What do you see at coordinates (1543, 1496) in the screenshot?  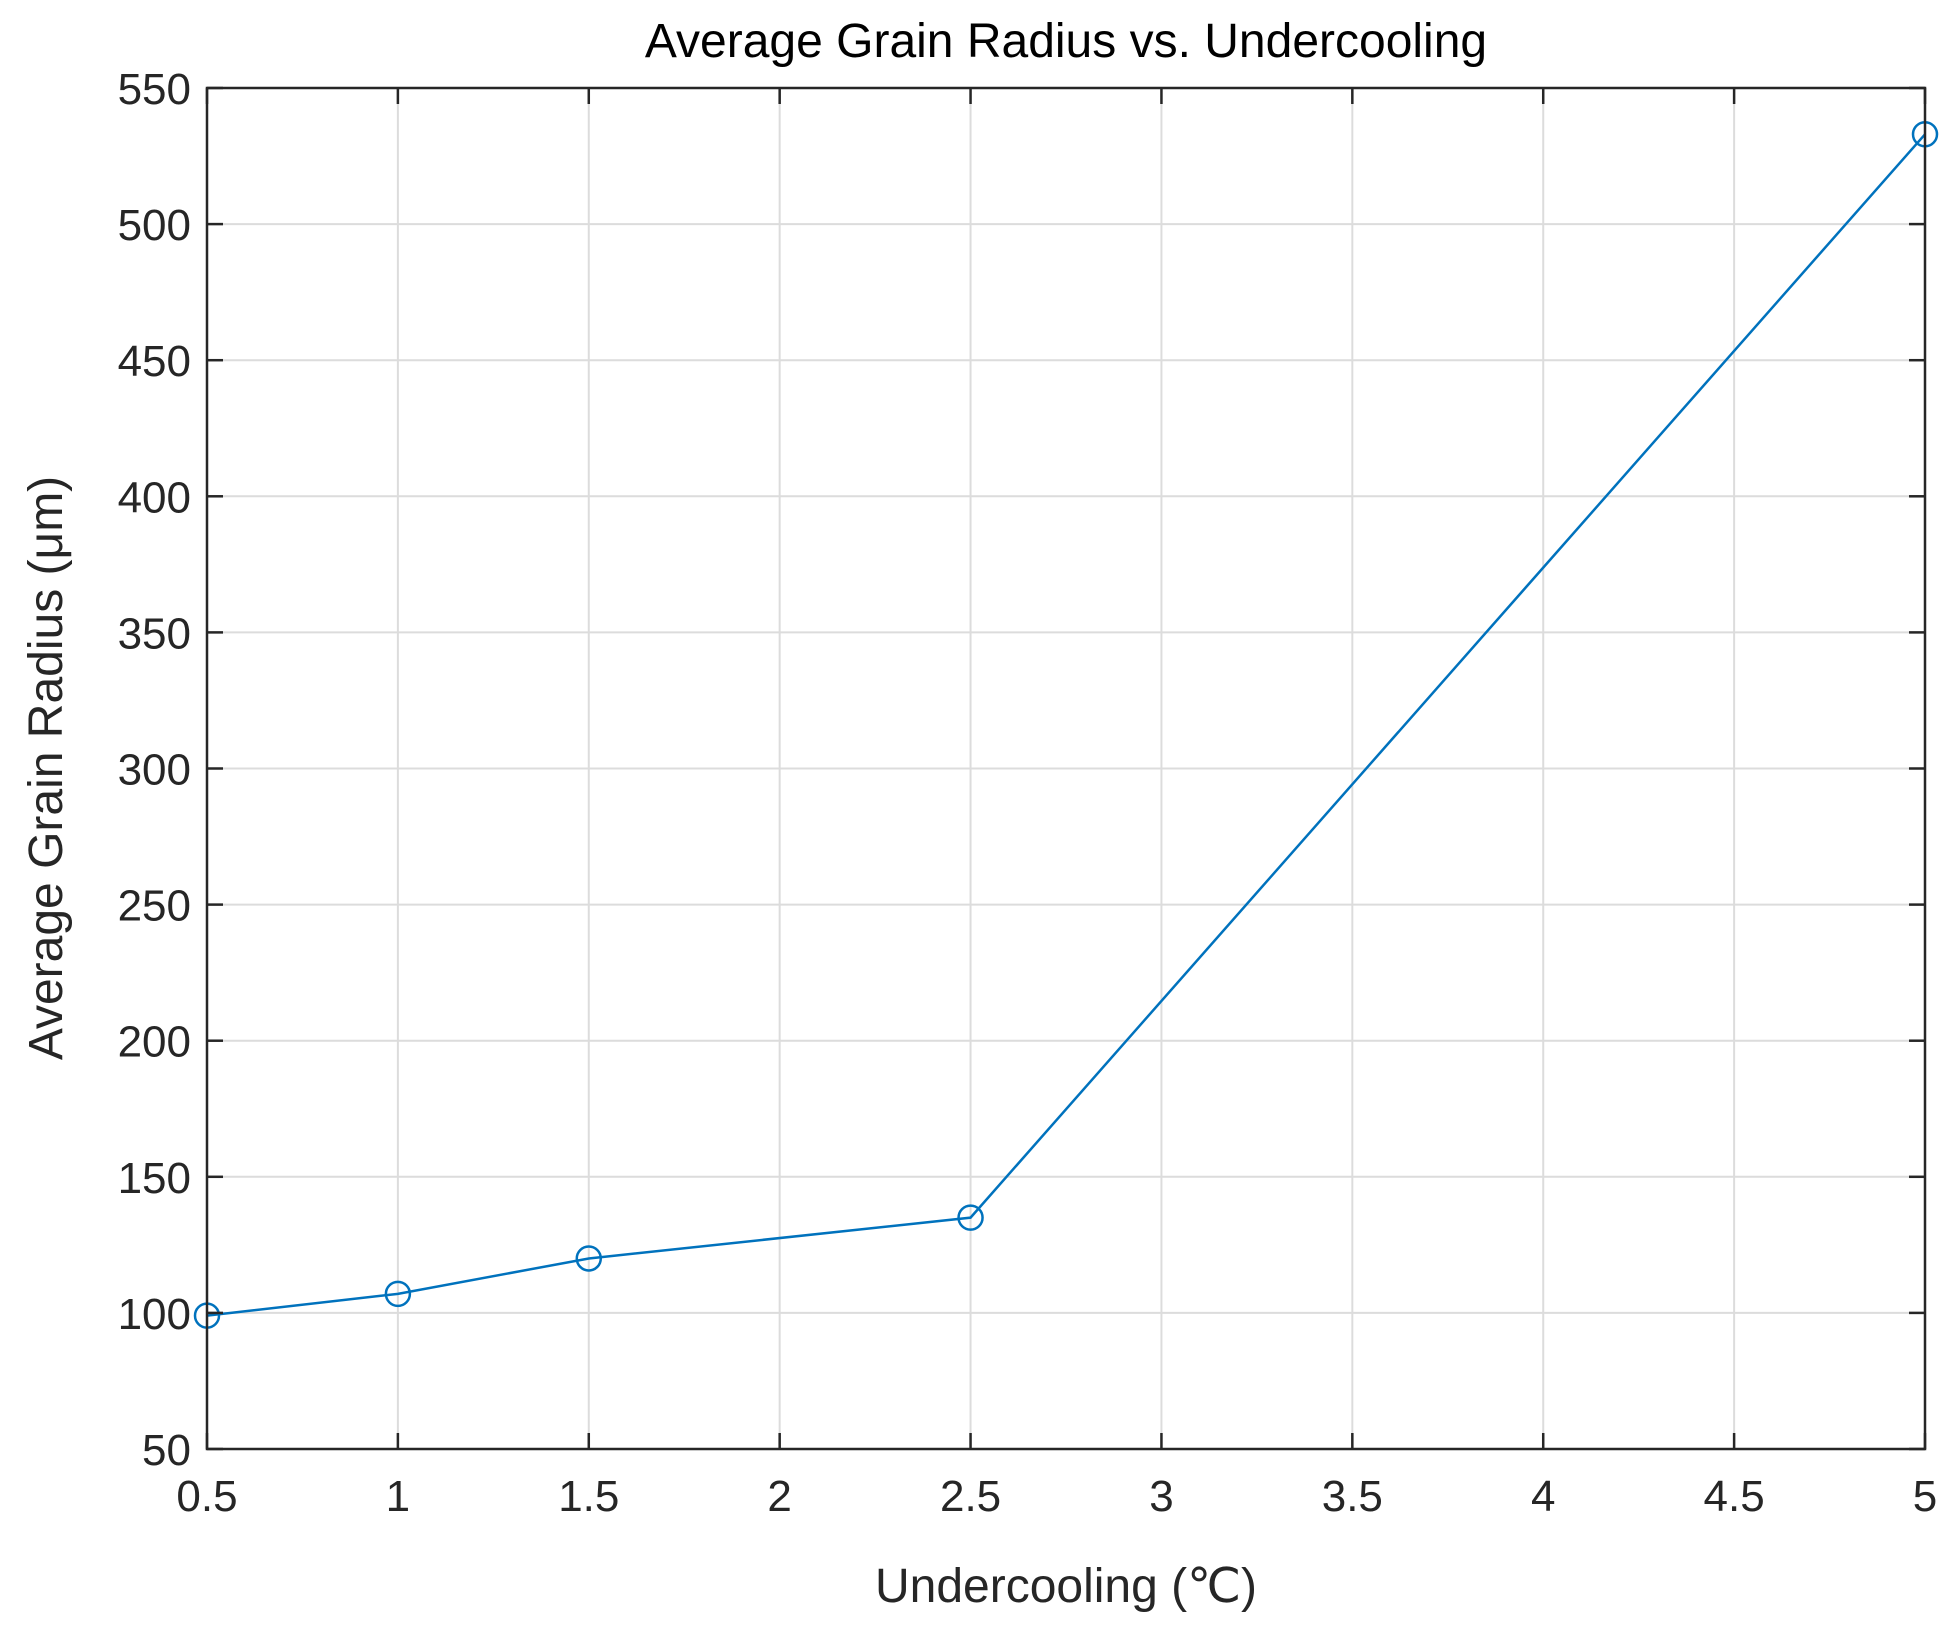 I see `x-tick-label: 4` at bounding box center [1543, 1496].